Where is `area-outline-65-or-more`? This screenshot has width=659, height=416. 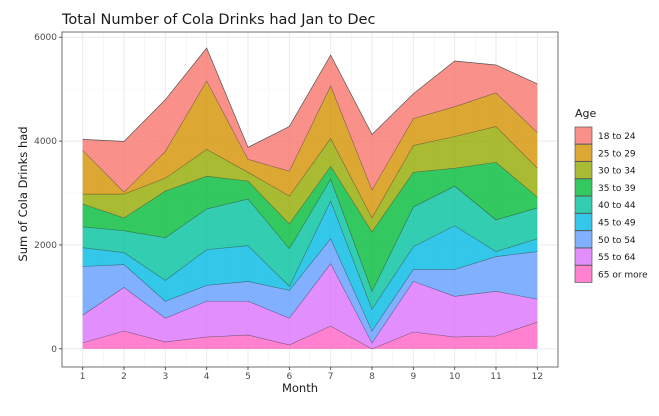
area-outline-65-or-more is located at coordinates (310, 335).